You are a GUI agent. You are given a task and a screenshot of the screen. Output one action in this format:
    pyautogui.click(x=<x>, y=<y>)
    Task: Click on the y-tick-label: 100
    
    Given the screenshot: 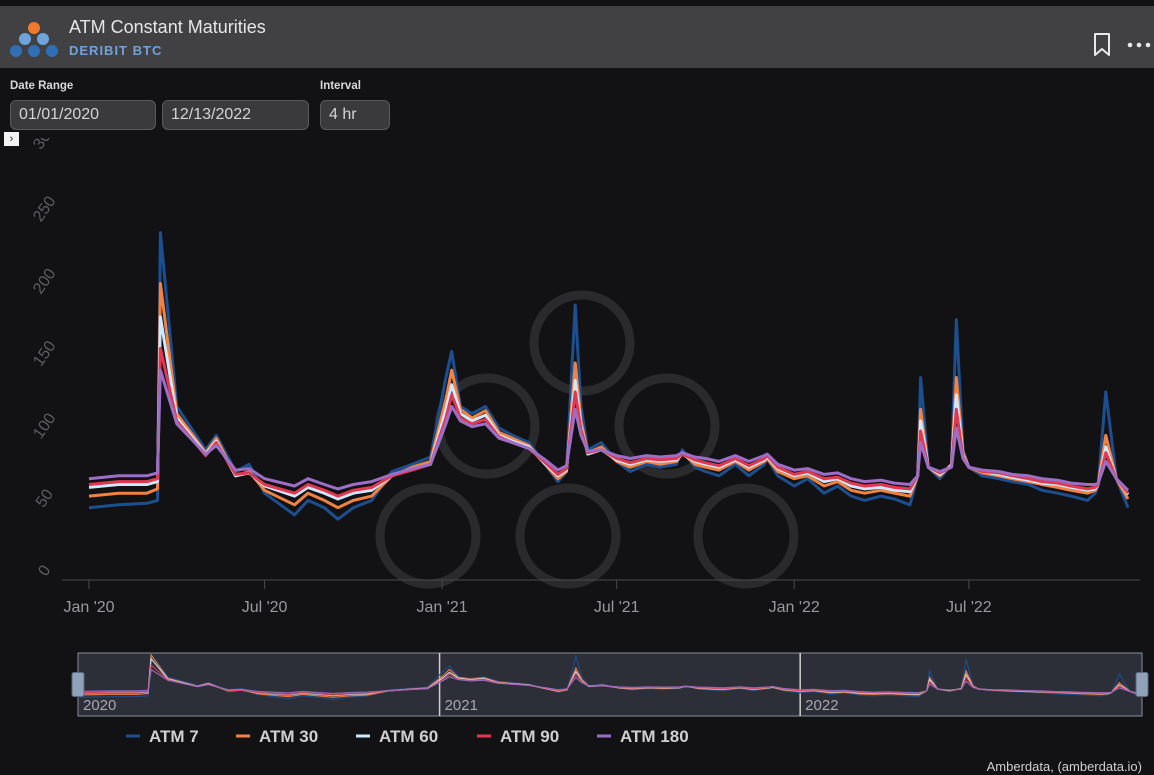 What is the action you would take?
    pyautogui.click(x=44, y=426)
    